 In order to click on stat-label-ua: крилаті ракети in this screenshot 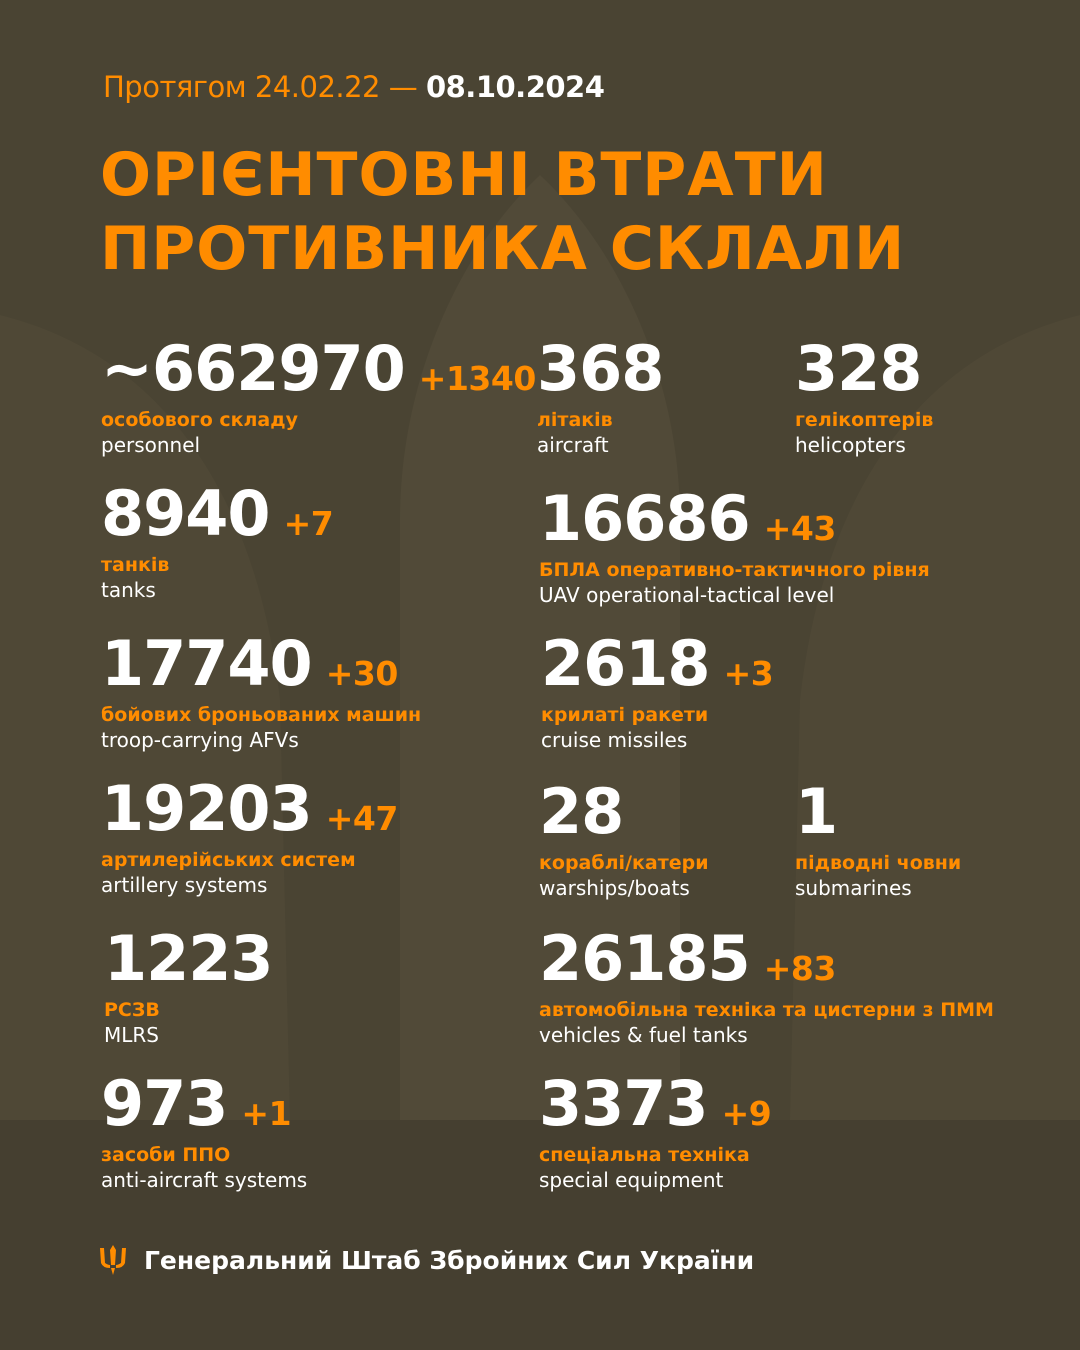, I will do `click(625, 715)`.